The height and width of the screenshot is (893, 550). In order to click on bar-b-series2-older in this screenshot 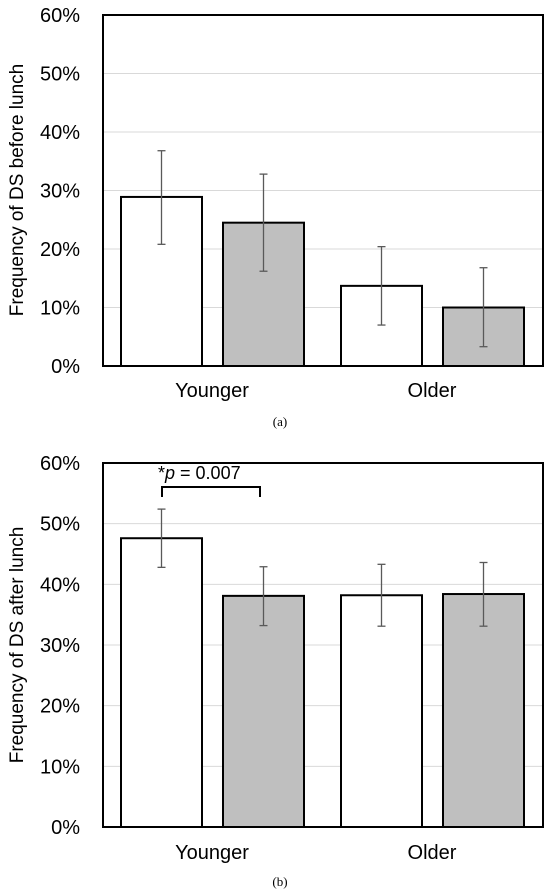, I will do `click(483, 710)`.